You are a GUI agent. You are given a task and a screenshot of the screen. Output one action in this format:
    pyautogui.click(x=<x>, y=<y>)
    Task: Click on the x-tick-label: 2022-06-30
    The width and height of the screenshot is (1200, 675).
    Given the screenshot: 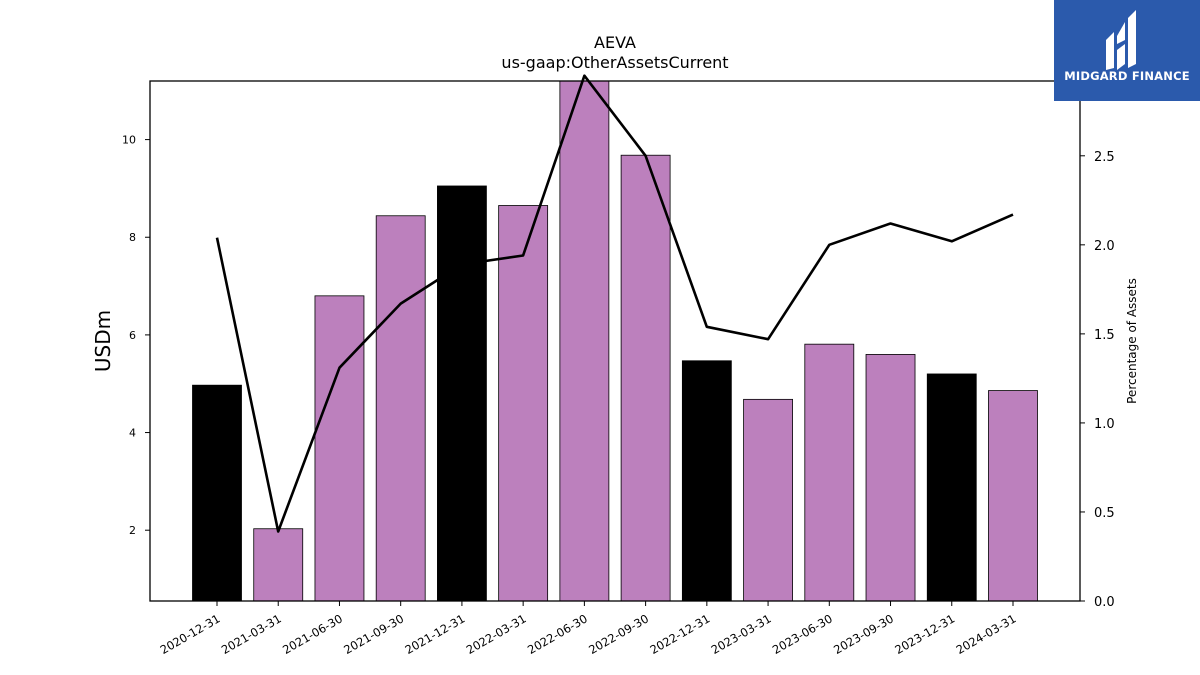 What is the action you would take?
    pyautogui.click(x=557, y=634)
    